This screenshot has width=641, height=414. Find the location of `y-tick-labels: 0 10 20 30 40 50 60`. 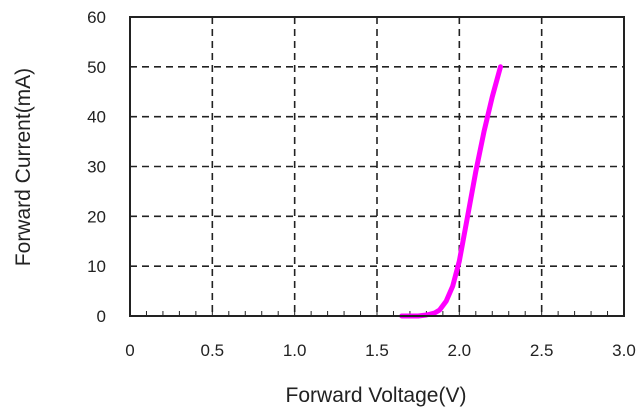

y-tick-labels: 0 10 20 30 40 50 60 is located at coordinates (96, 167).